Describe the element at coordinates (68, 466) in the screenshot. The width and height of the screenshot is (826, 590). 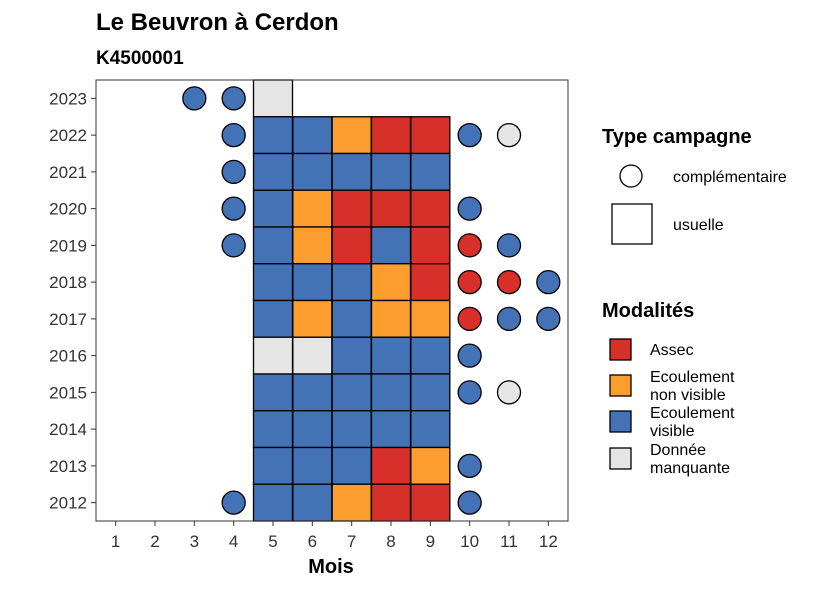
I see `y-tick-label-2013: 2013` at that location.